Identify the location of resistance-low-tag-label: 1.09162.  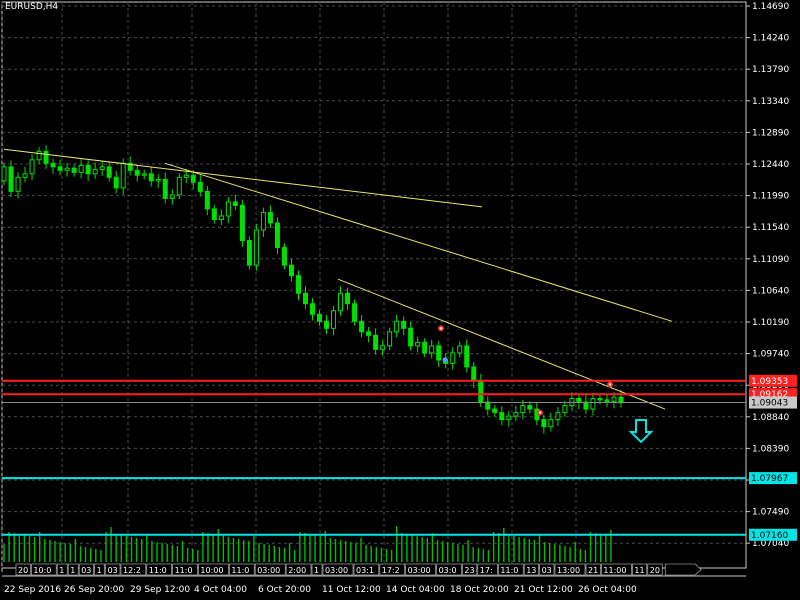
(769, 395).